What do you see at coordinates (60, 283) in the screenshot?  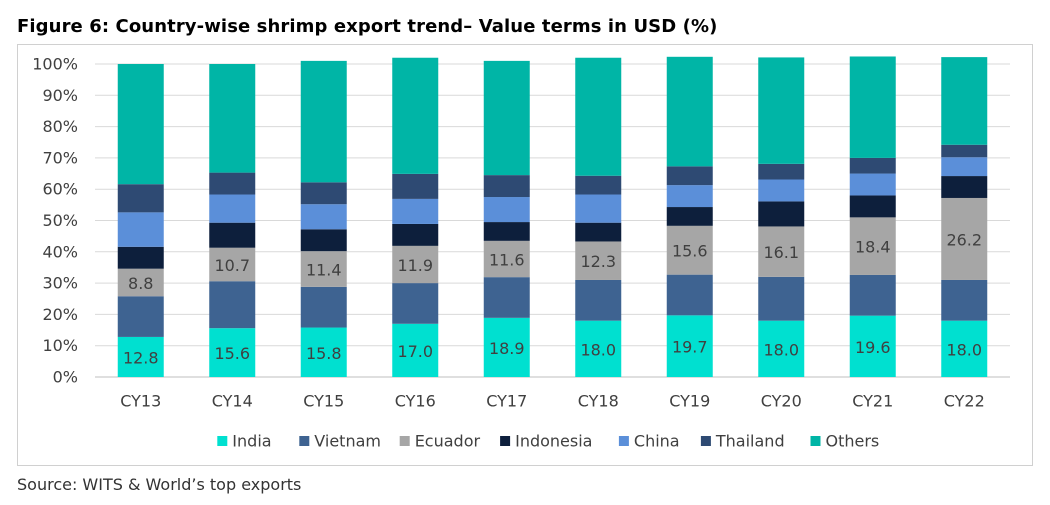 I see `y-tick-label: 30%` at bounding box center [60, 283].